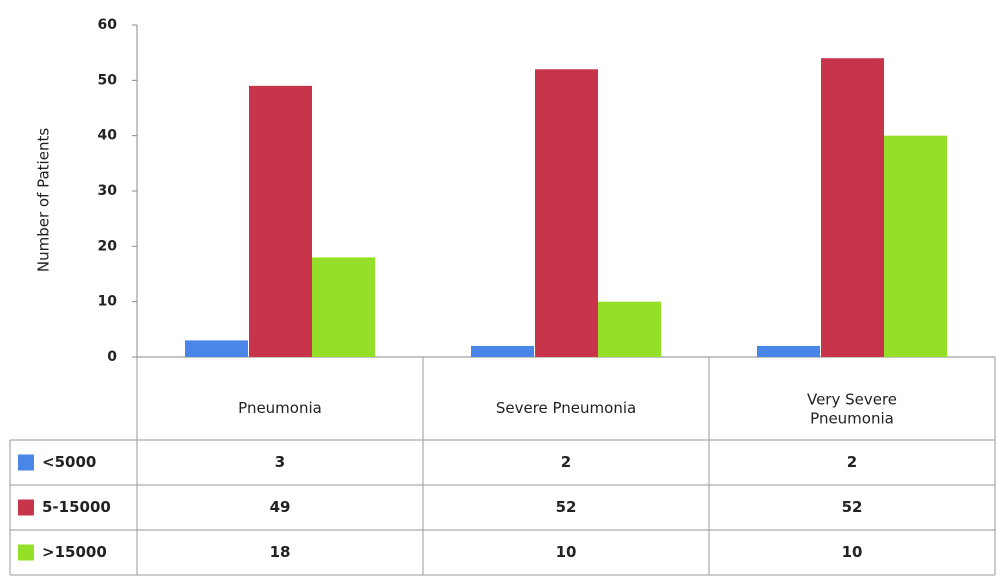  What do you see at coordinates (280, 507) in the screenshot?
I see `table-cell-value: 49` at bounding box center [280, 507].